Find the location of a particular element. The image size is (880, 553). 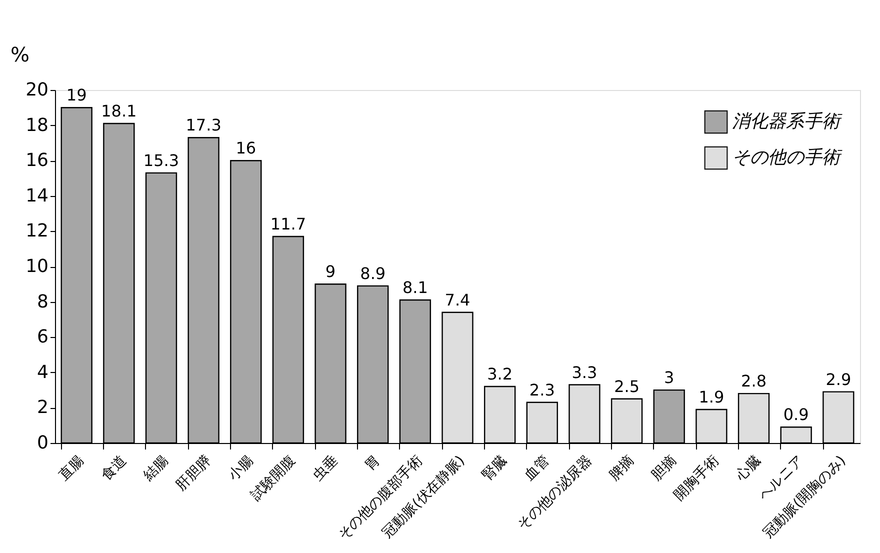

x-tick-label: 結腸 is located at coordinates (156, 468).